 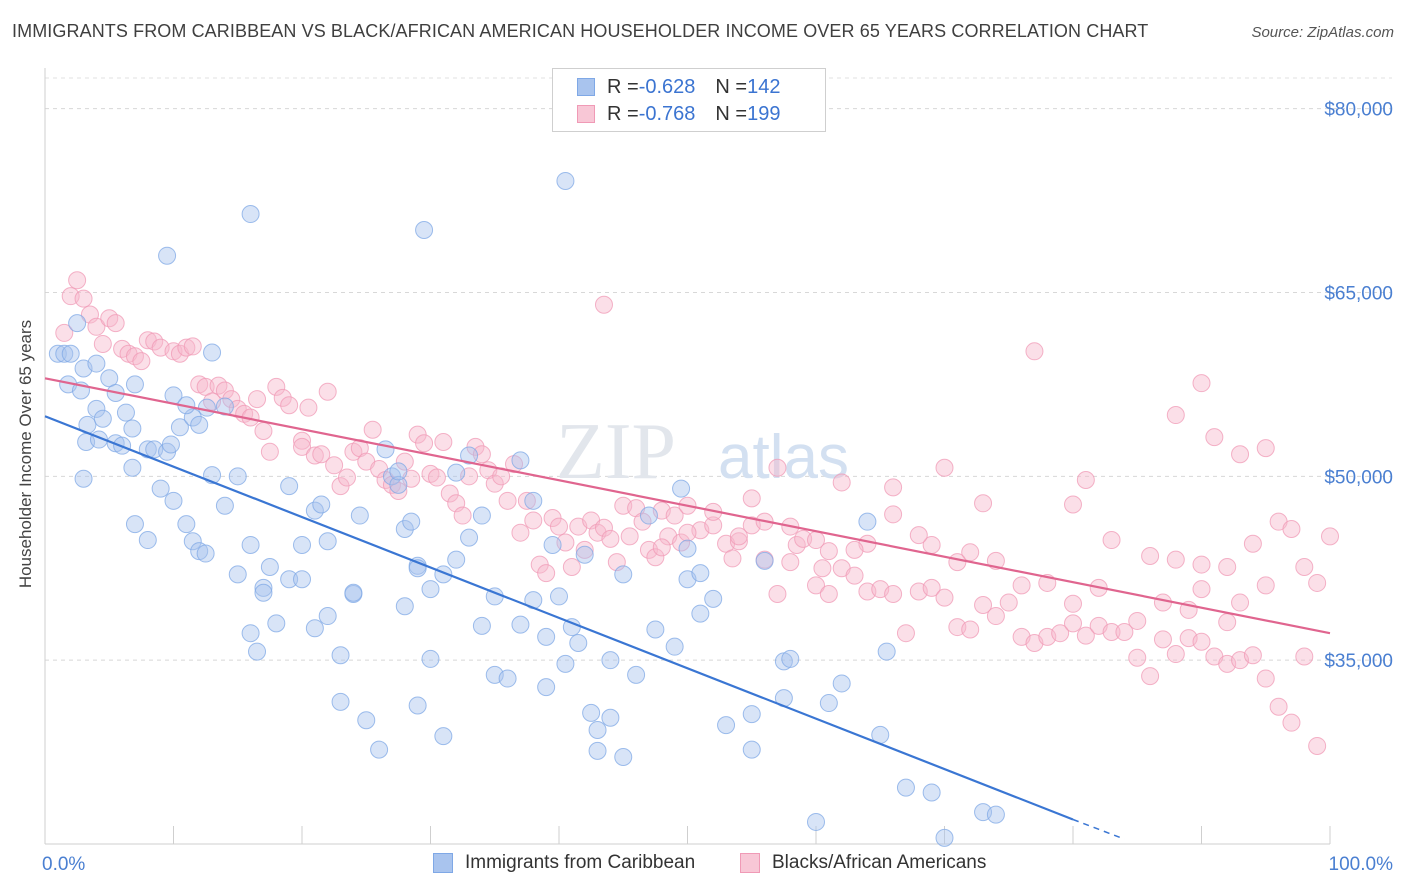 I want to click on source-label: Source: ZipAtlas.com, so click(x=1322, y=32).